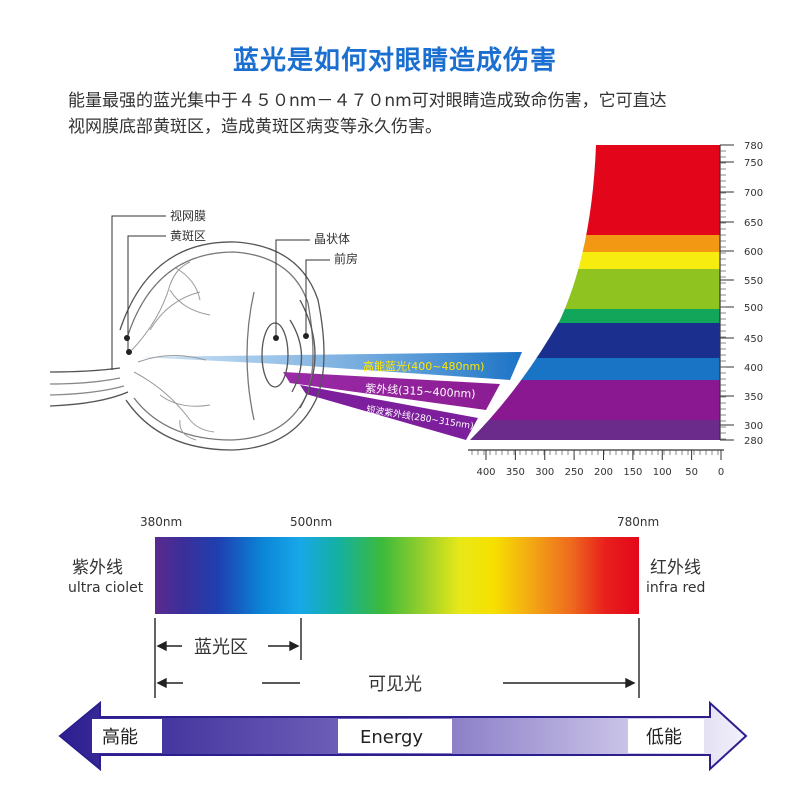  I want to click on uv-beam, so click(391, 391).